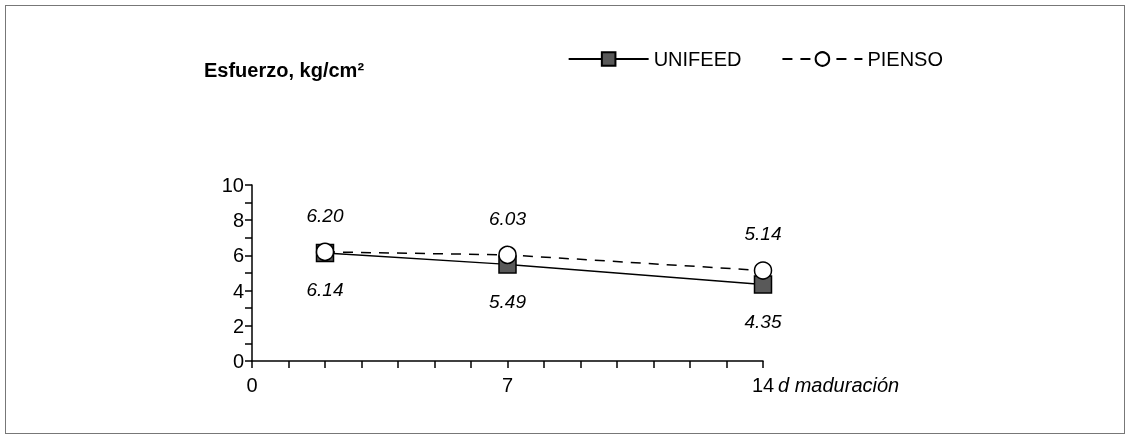 Image resolution: width=1130 pixels, height=439 pixels. Describe the element at coordinates (508, 218) in the screenshot. I see `data-label: 6.03` at that location.